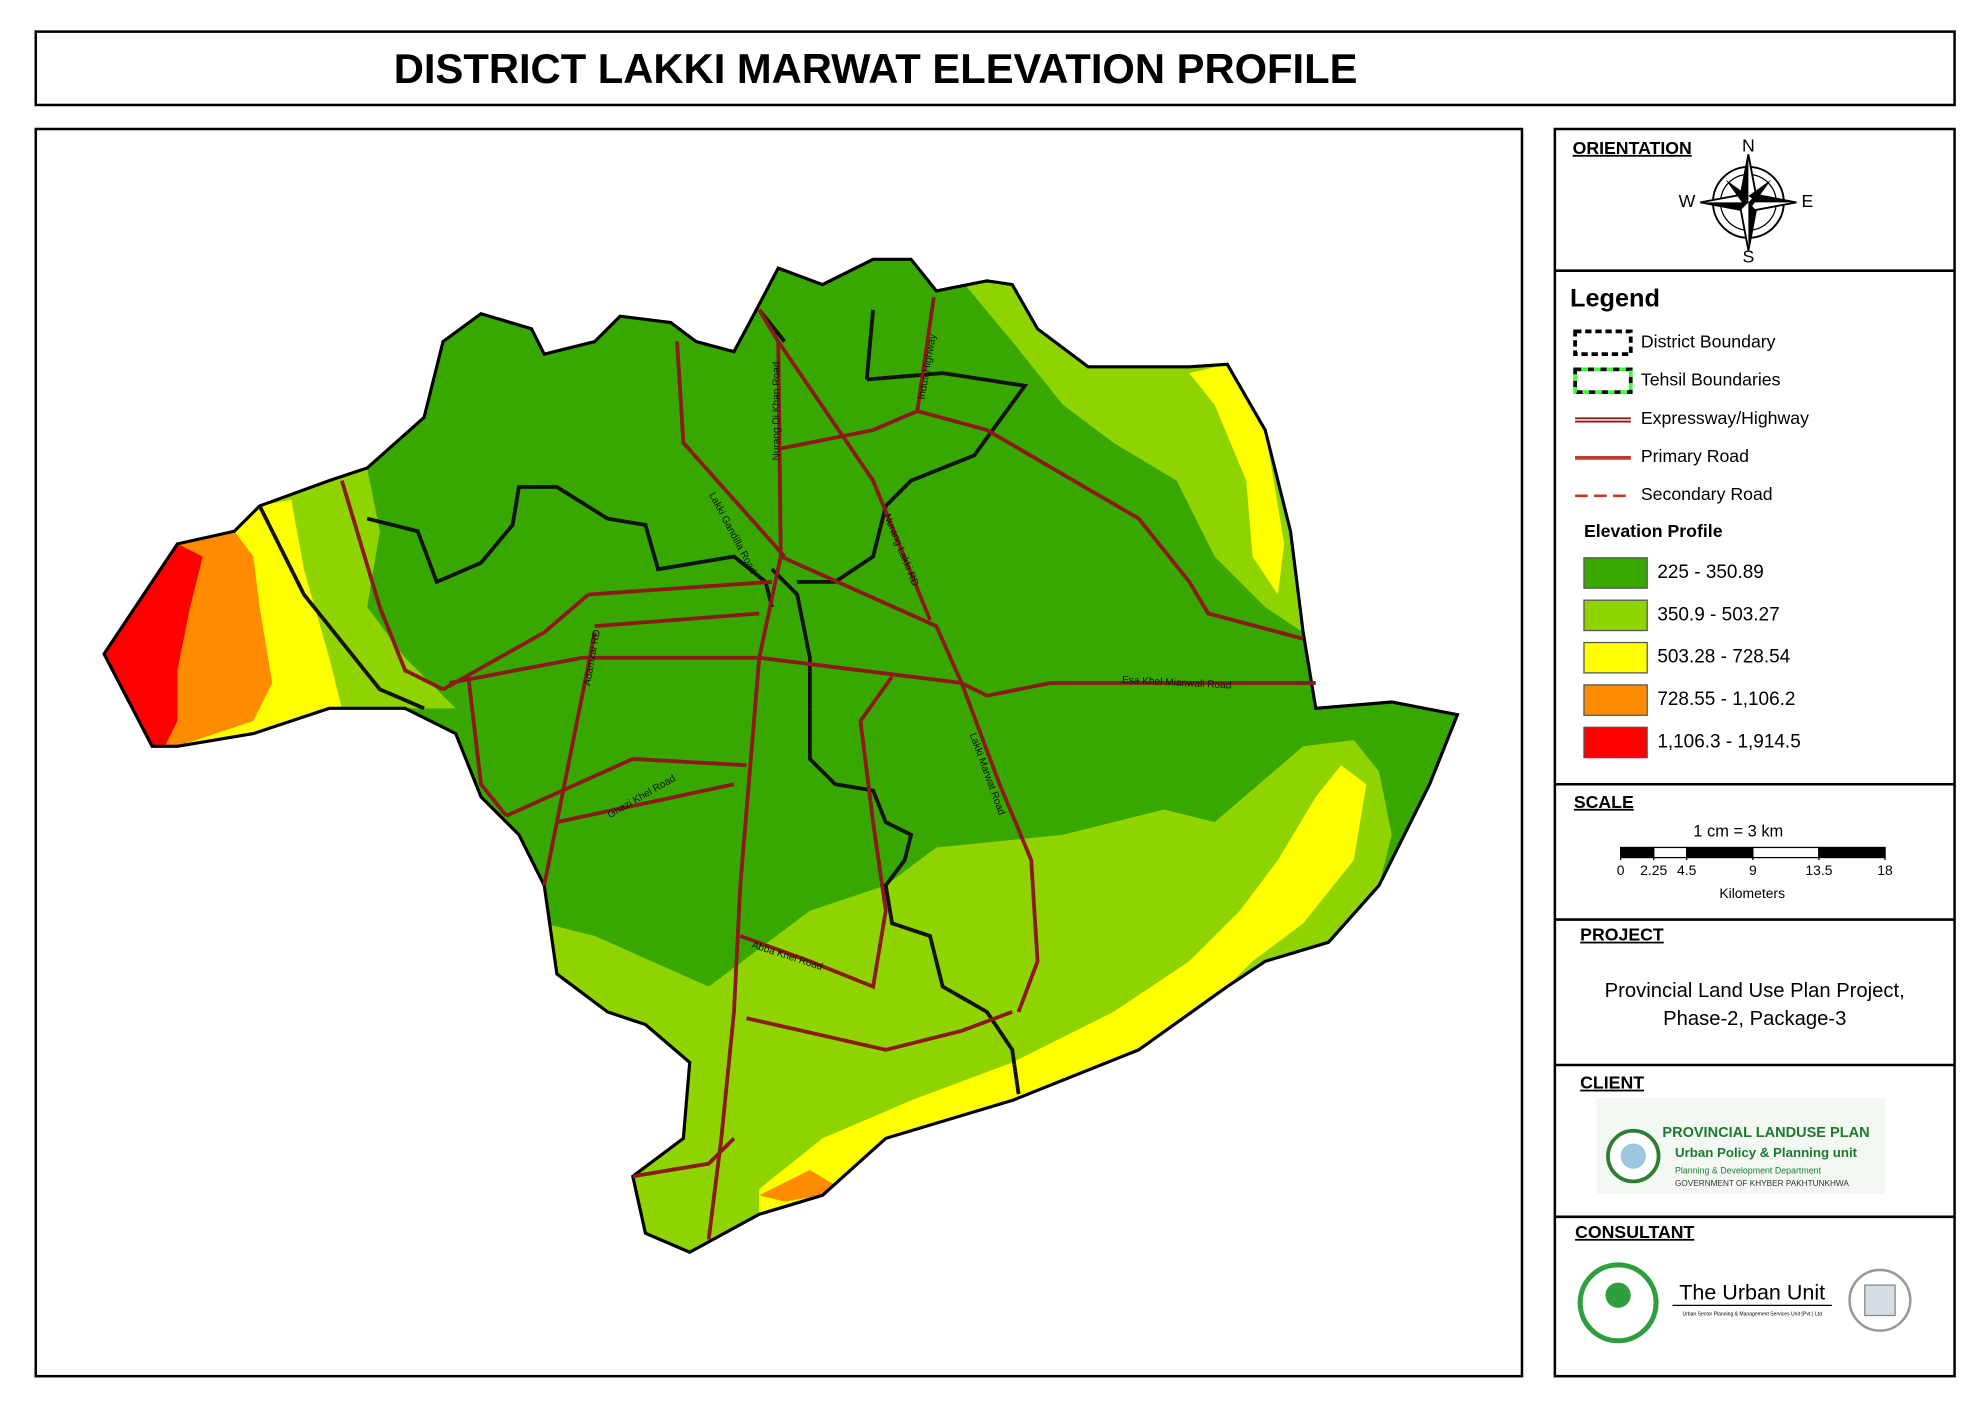  I want to click on consultant-name: The Urban Unit, so click(1752, 1293).